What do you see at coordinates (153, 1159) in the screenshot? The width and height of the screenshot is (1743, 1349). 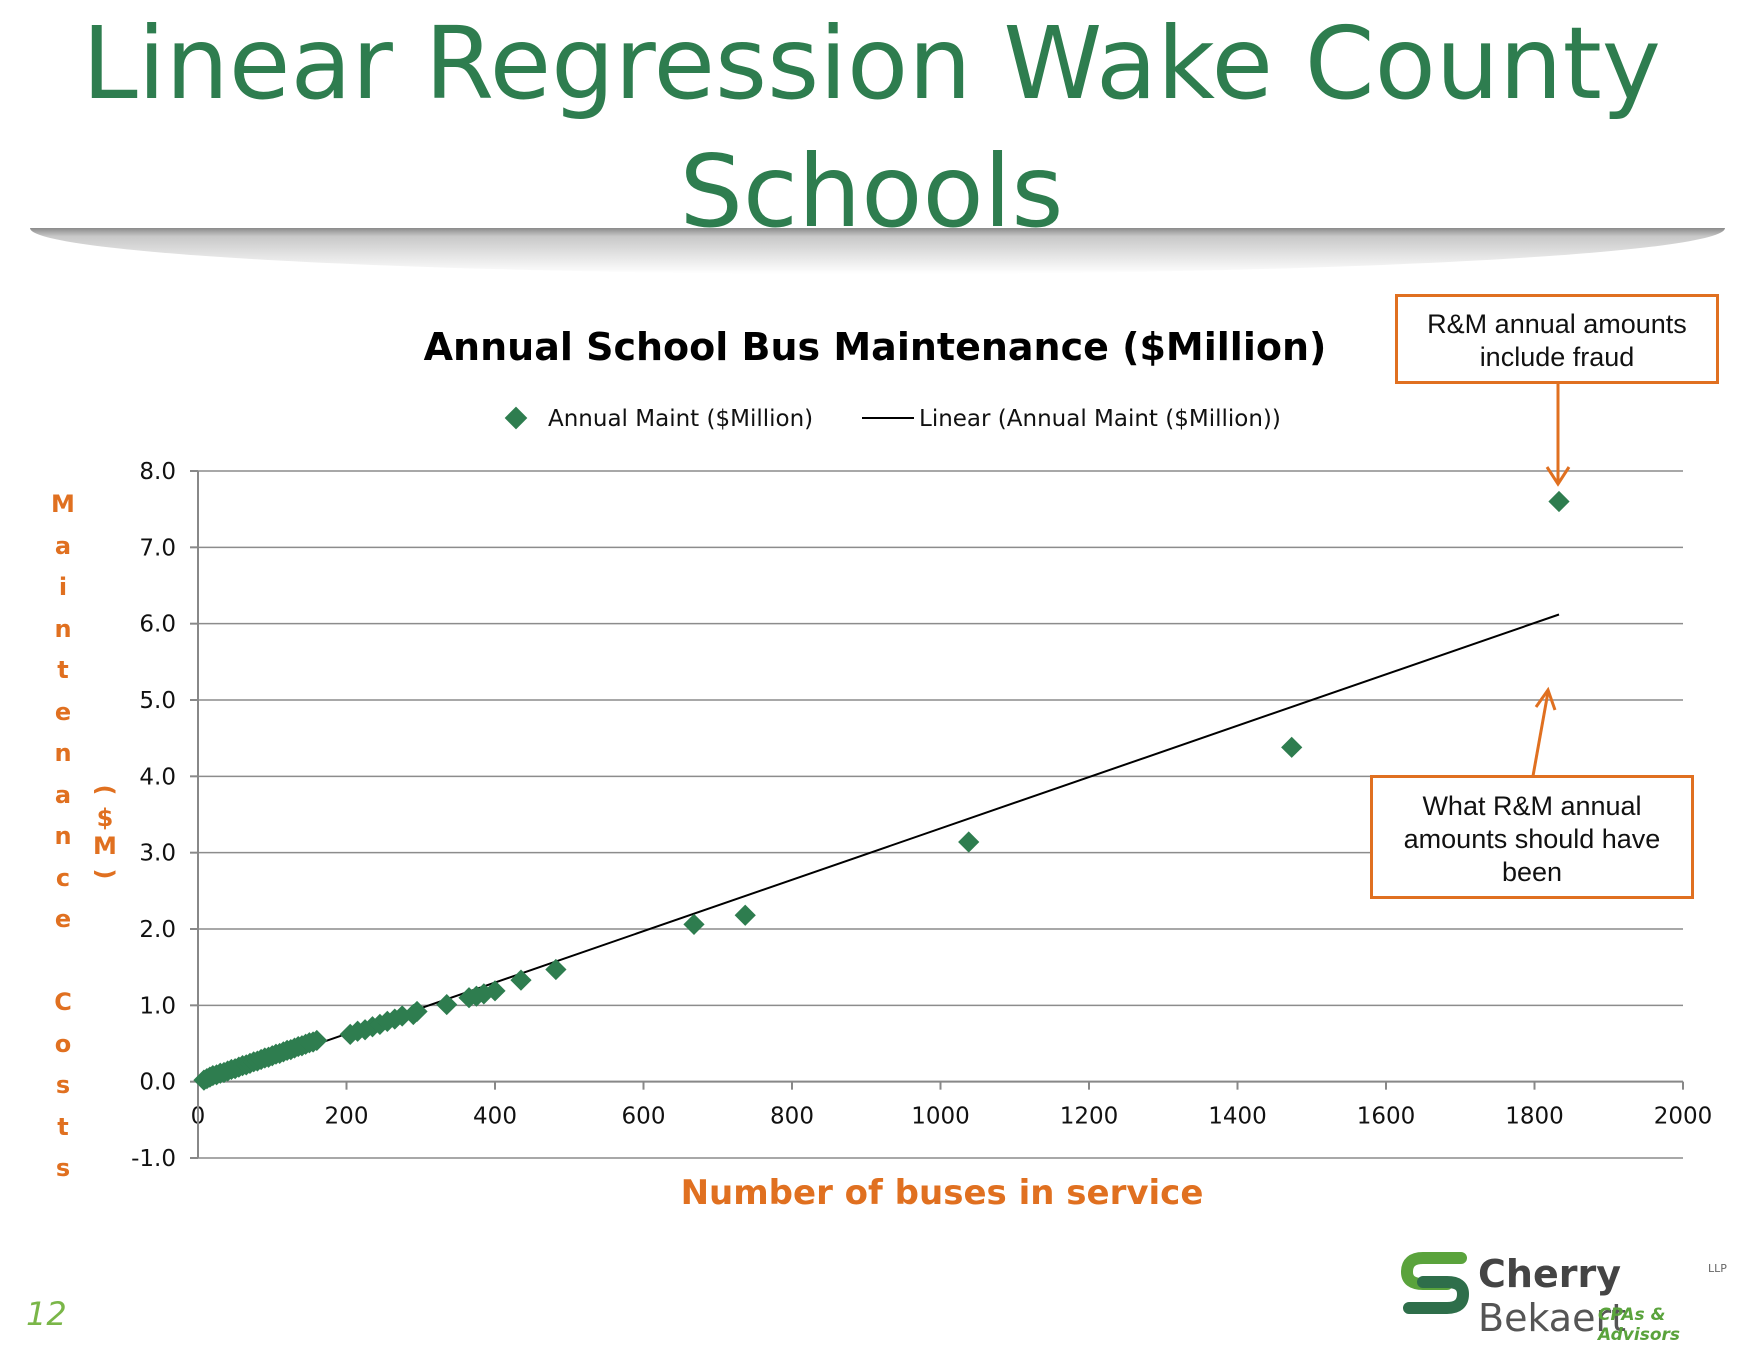 I see `y-tick-label-0: -1.0` at bounding box center [153, 1159].